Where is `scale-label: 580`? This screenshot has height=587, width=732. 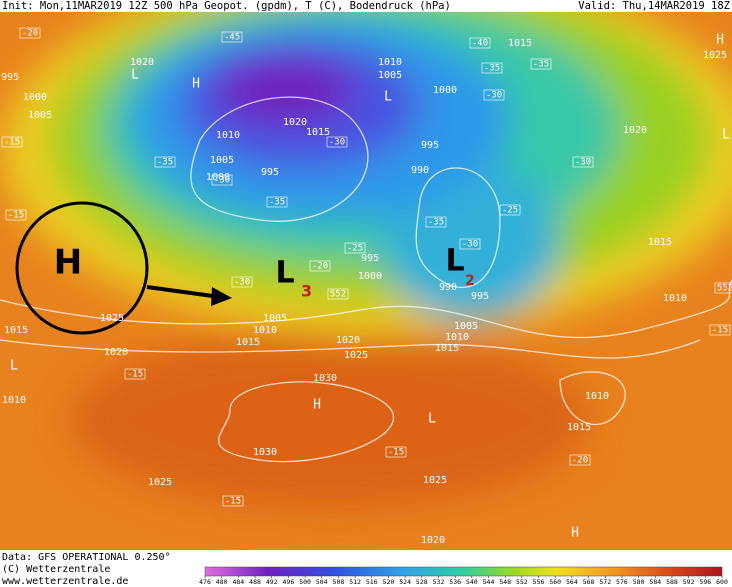 scale-label: 580 is located at coordinates (639, 582).